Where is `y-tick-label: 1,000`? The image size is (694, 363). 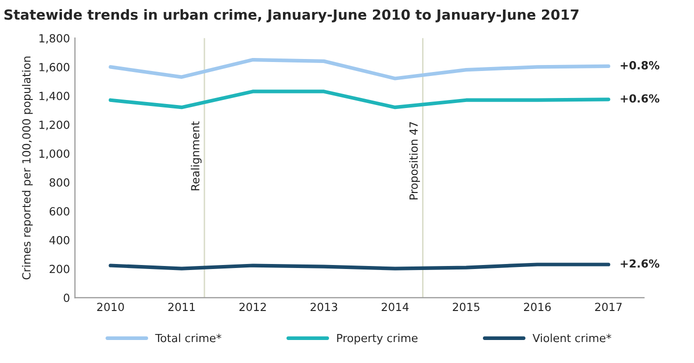
y-tick-label: 1,000 is located at coordinates (55, 154).